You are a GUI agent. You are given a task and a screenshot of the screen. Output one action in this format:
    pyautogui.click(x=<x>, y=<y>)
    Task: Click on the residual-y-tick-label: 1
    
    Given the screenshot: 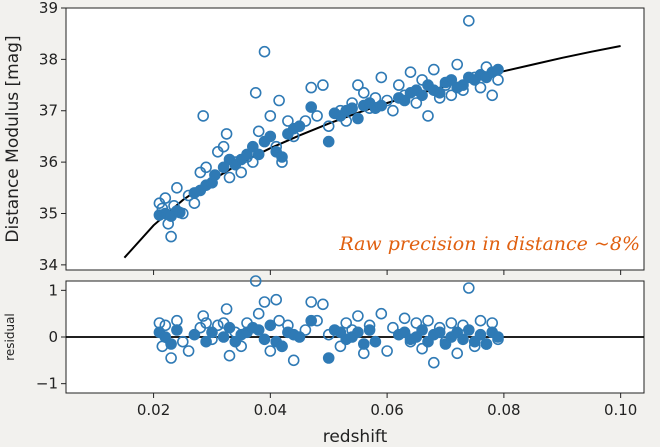 What is the action you would take?
    pyautogui.click(x=53, y=290)
    